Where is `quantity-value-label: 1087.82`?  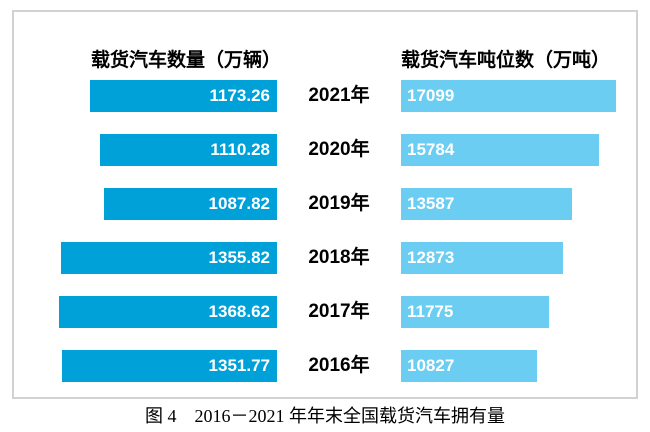
quantity-value-label: 1087.82 is located at coordinates (239, 203).